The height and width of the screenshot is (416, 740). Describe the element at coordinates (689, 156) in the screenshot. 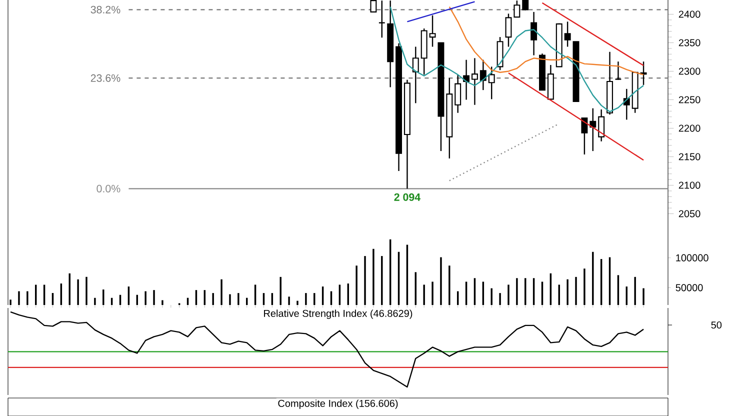

I see `y-tick-label: 2150` at that location.